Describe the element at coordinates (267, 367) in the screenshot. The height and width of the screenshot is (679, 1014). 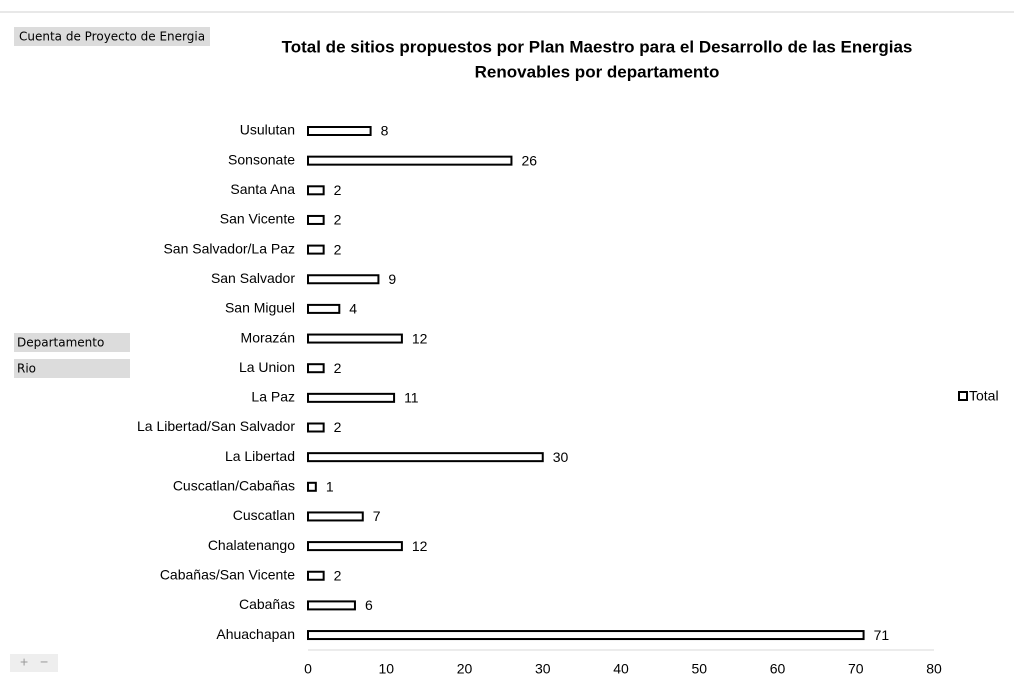
I see `y-tick-label: La Union` at that location.